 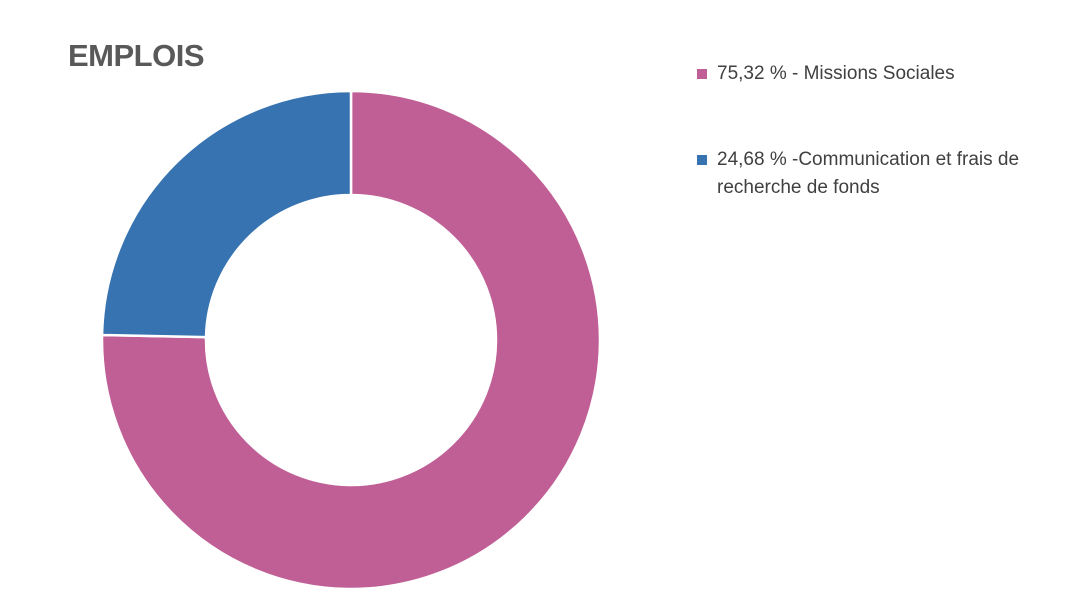 I want to click on legend-swatch-communication, so click(x=702, y=160).